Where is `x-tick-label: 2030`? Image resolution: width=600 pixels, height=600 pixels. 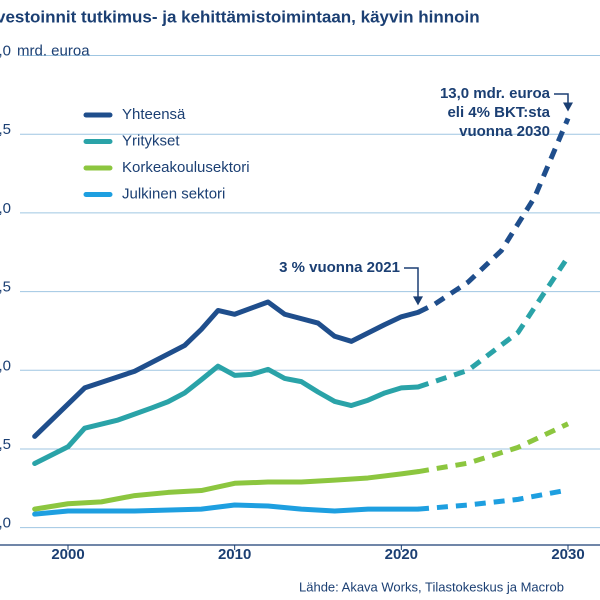
x-tick-label: 2030 is located at coordinates (567, 554).